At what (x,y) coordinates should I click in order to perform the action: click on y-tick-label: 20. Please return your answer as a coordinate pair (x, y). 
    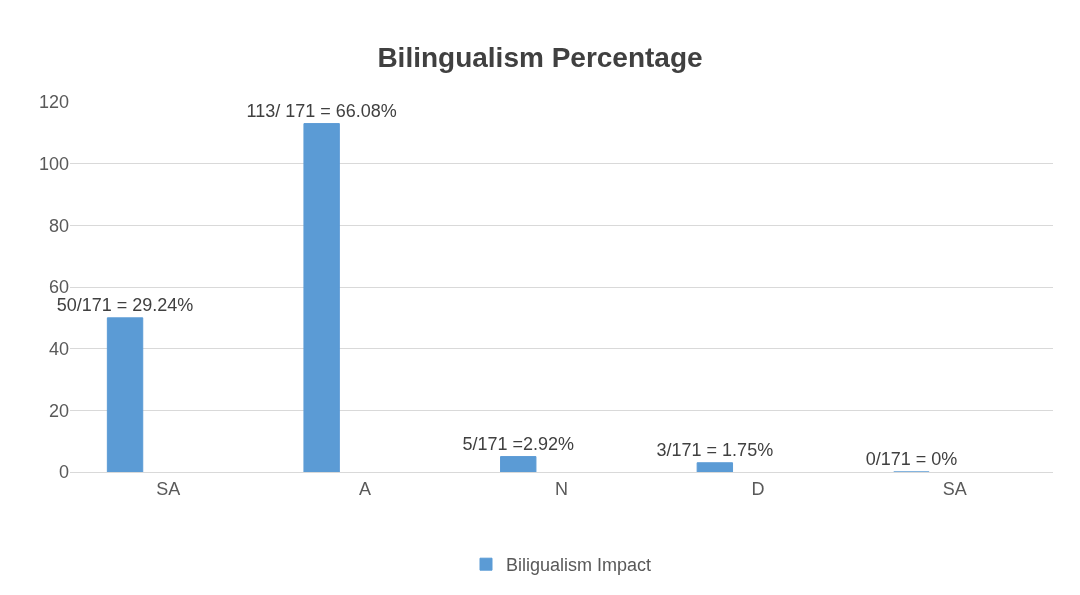
    Looking at the image, I should click on (58, 410).